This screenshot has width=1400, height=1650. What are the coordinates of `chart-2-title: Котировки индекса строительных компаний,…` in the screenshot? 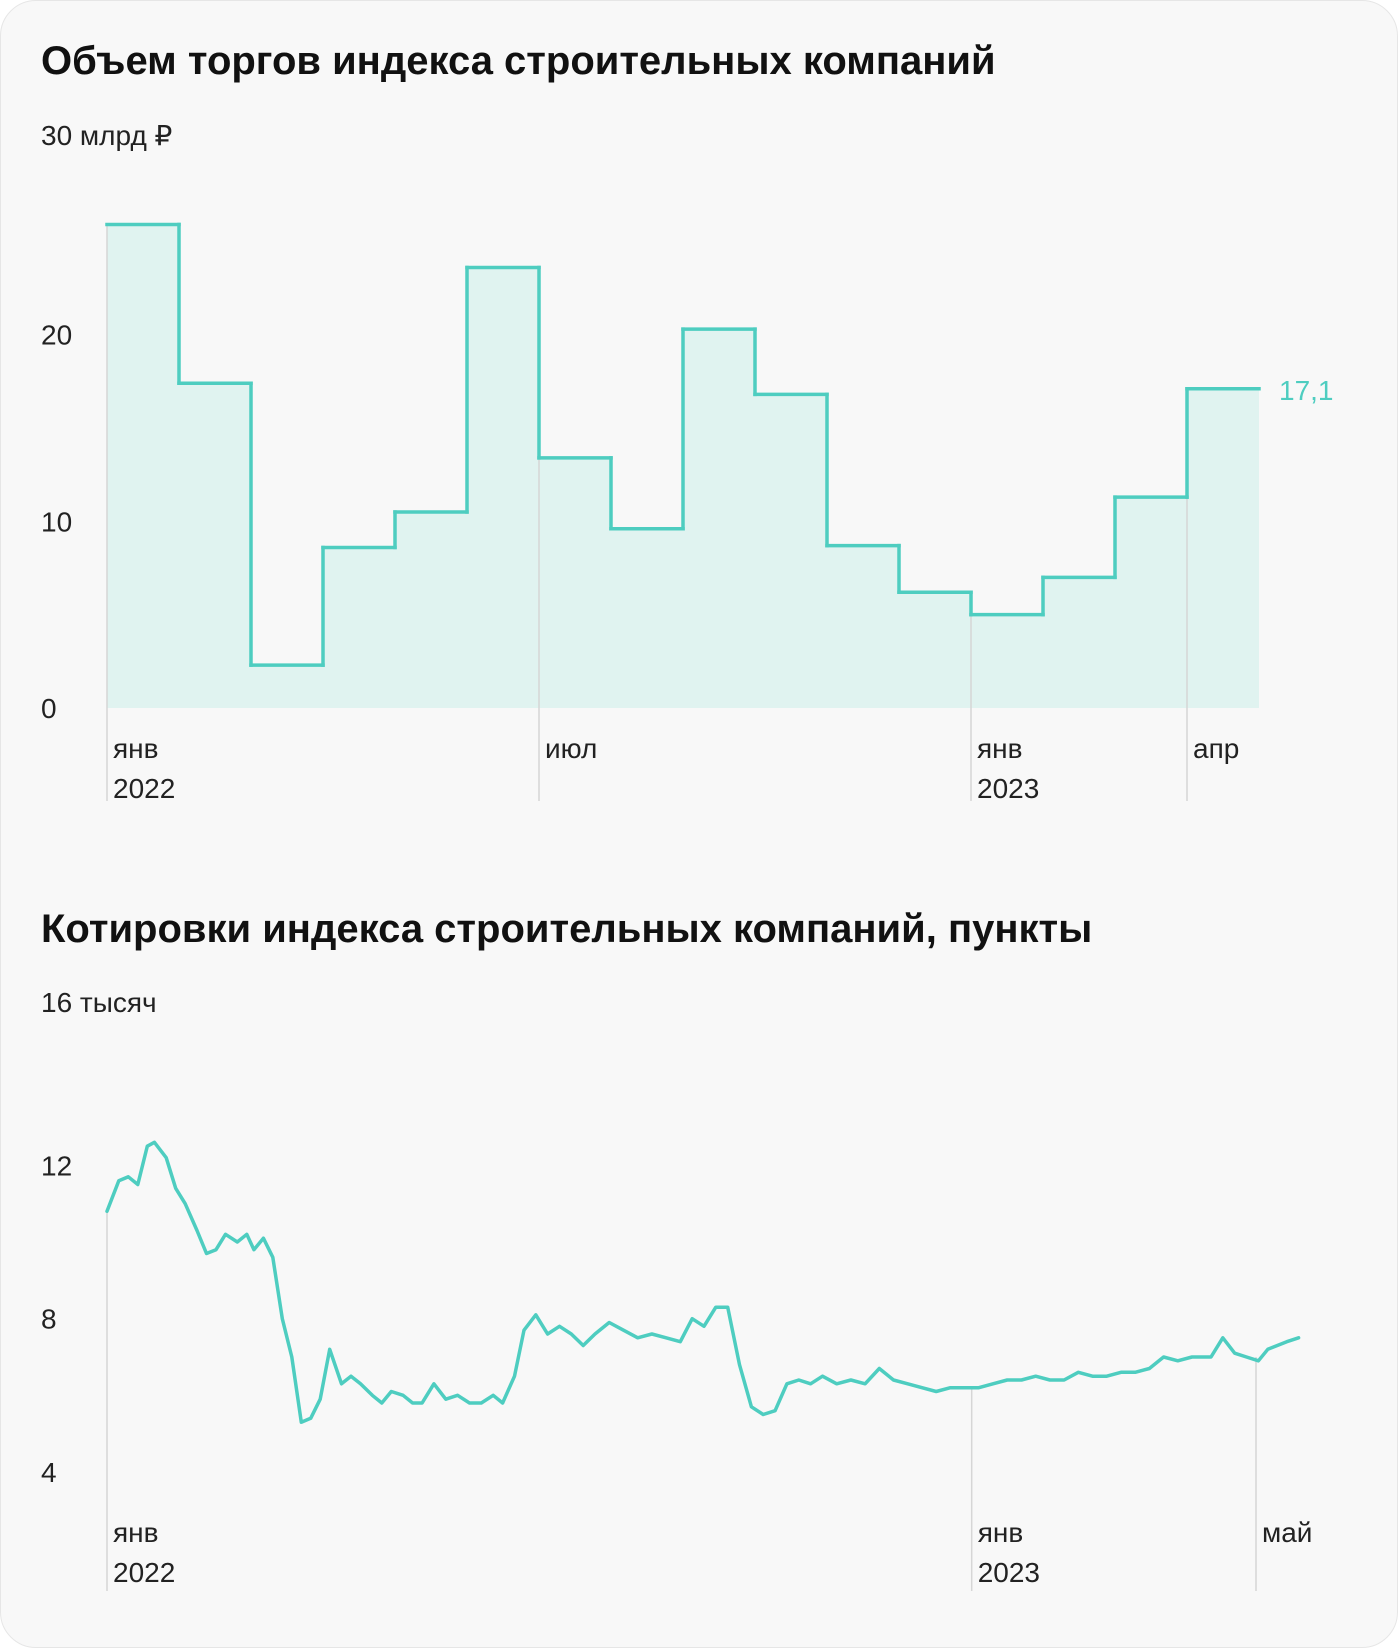 It's located at (567, 929).